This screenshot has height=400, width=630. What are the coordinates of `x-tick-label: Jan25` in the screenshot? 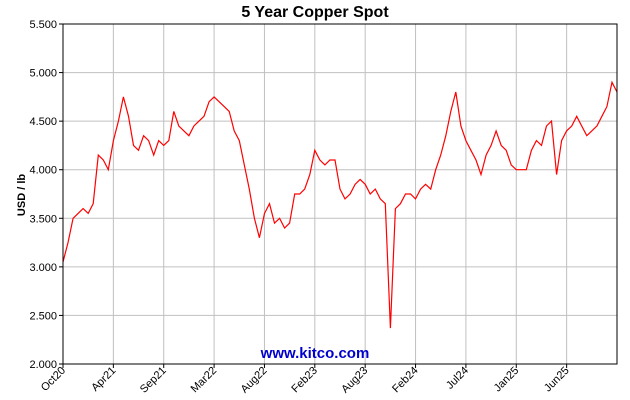 It's located at (507, 380).